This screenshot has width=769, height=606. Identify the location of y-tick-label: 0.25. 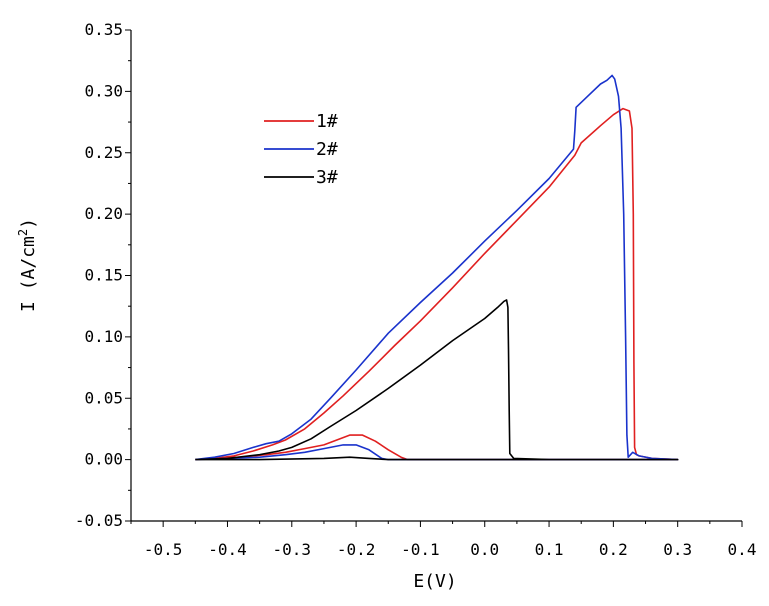
(103, 152).